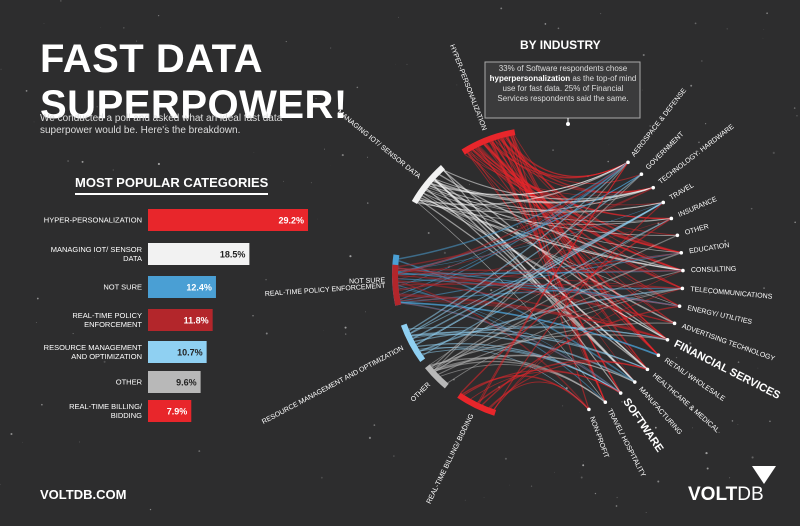 The width and height of the screenshot is (800, 526). Describe the element at coordinates (428, 185) in the screenshot. I see `category-arc` at that location.